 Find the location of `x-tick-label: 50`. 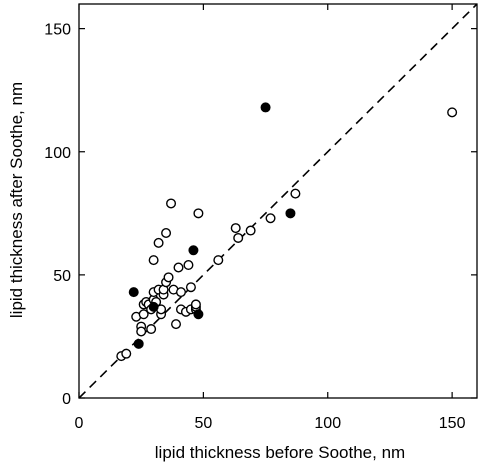

x-tick-label: 50 is located at coordinates (203, 423).